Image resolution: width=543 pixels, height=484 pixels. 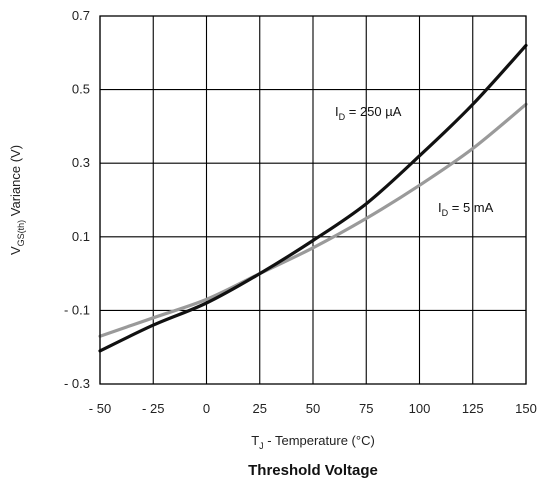 What do you see at coordinates (313, 442) in the screenshot?
I see `x-axis-label: TJ - Temperature (°C)` at bounding box center [313, 442].